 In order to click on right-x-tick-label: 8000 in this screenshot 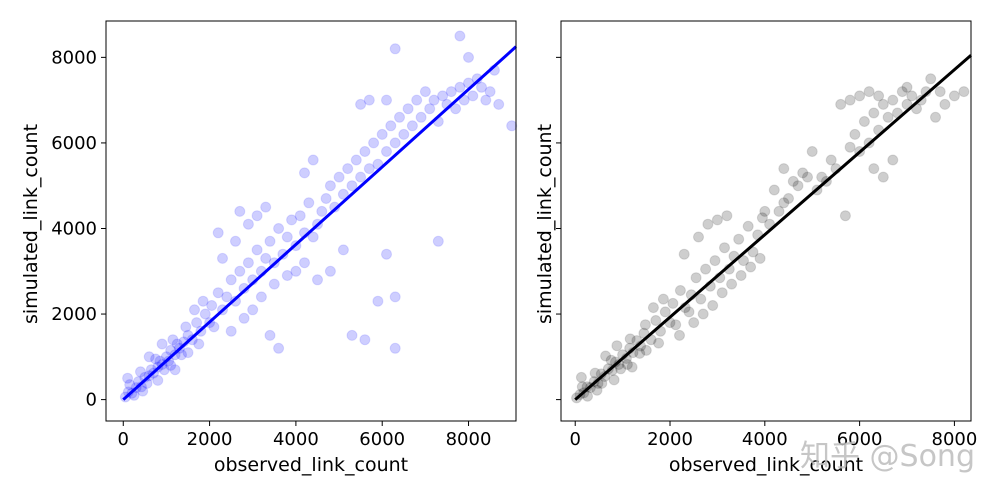, I will do `click(955, 439)`.